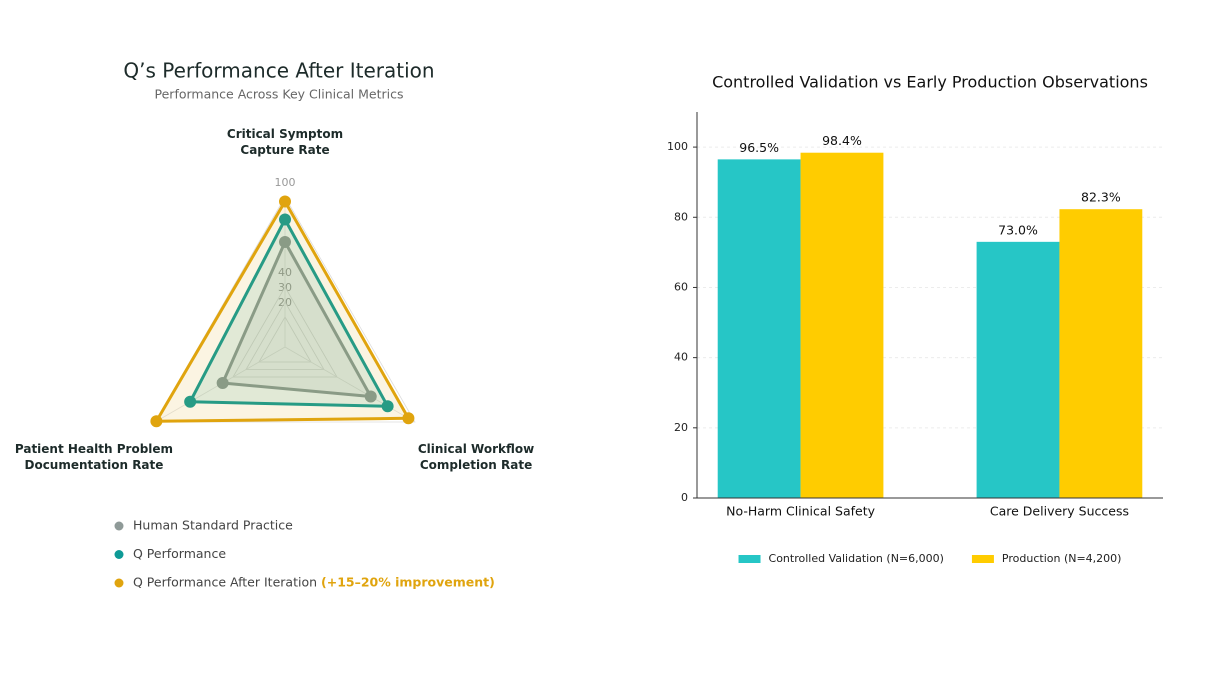 The width and height of the screenshot is (1214, 682). Describe the element at coordinates (681, 427) in the screenshot. I see `y-tick-label: 20` at that location.